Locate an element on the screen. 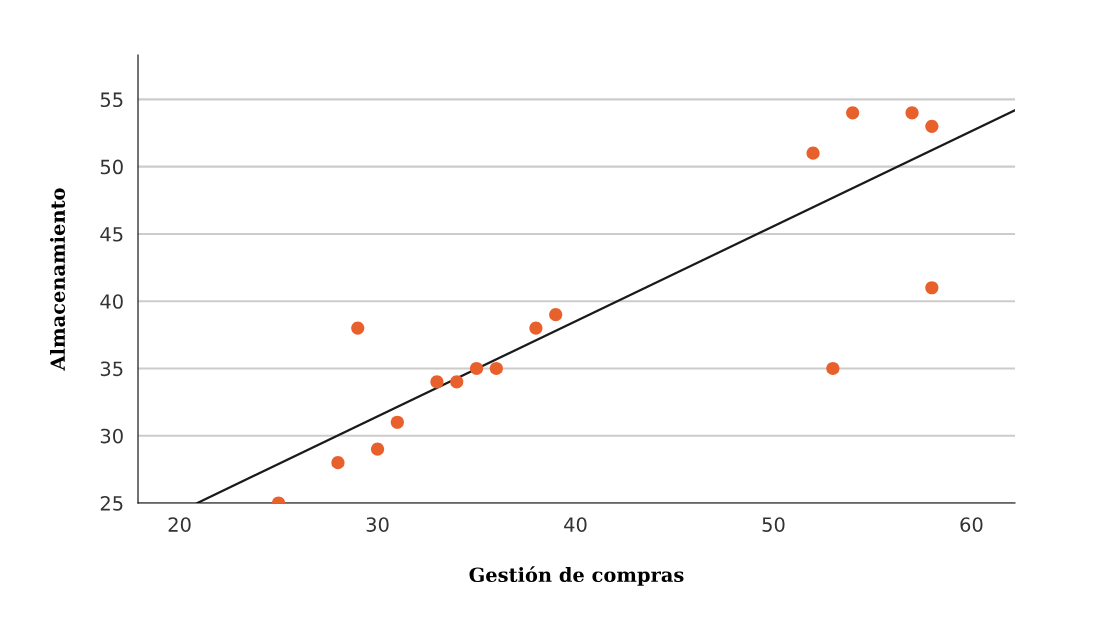 Image resolution: width=1118 pixels, height=617 pixels. y-axis-title: Almacenamiento is located at coordinates (57, 279).